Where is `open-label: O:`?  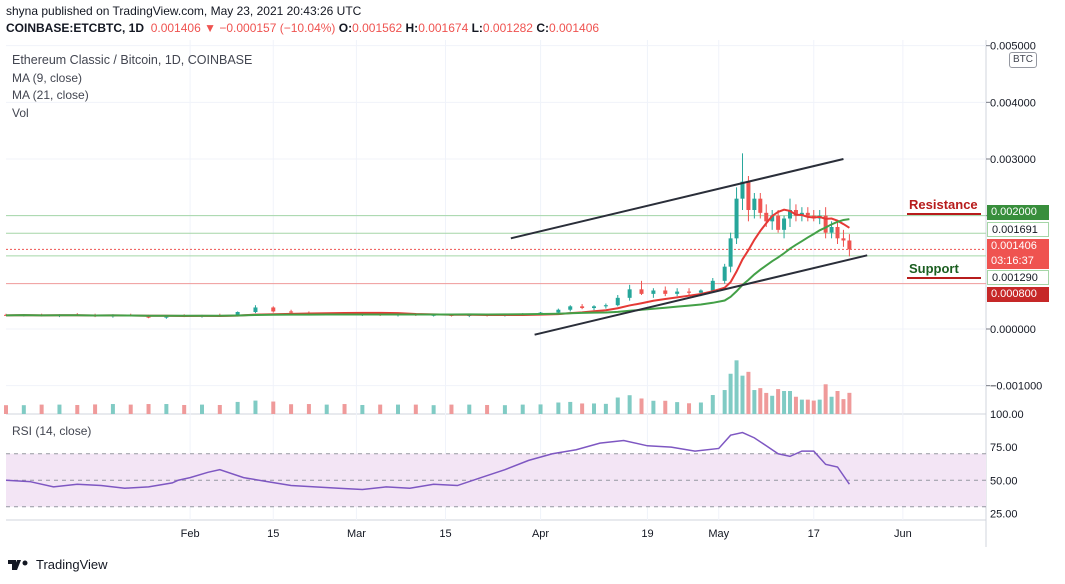
open-label: O: is located at coordinates (345, 28).